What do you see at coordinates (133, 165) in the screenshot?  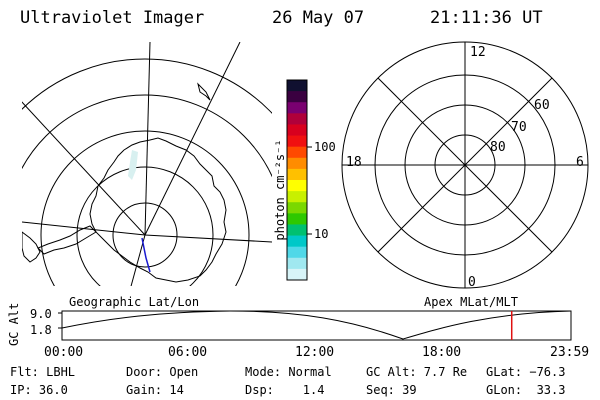 I see `auroral-glow` at bounding box center [133, 165].